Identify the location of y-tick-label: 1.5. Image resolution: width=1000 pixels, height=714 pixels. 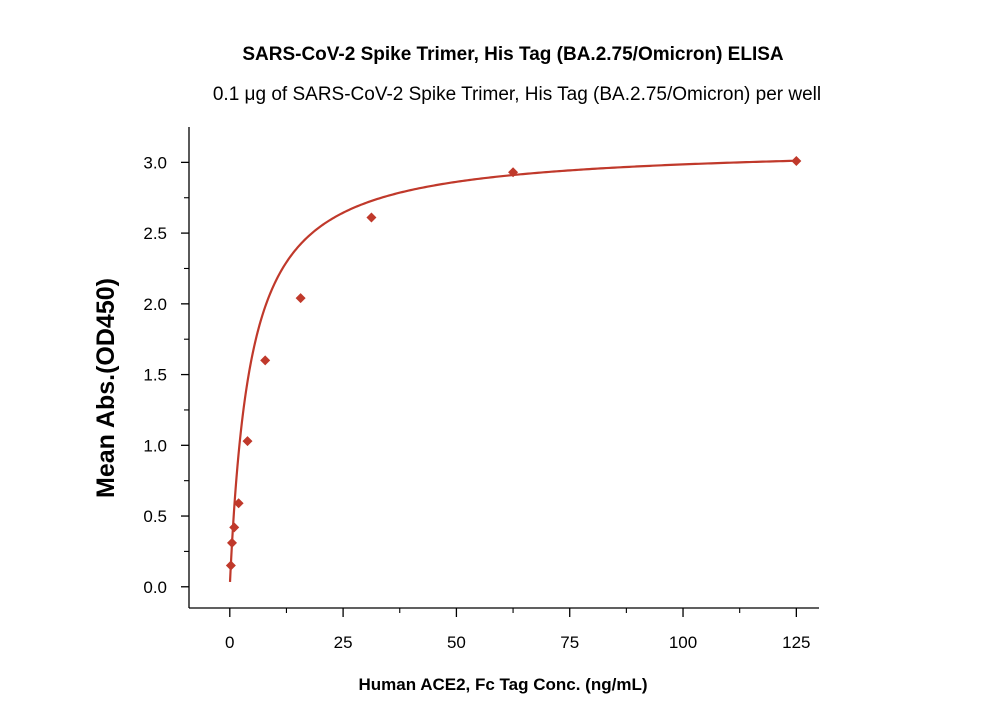
(155, 375).